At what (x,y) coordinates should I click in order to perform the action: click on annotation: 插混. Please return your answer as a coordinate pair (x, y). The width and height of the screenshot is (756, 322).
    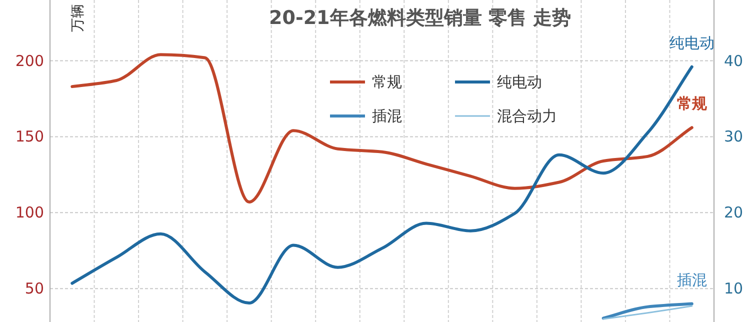
    Looking at the image, I should click on (691, 279).